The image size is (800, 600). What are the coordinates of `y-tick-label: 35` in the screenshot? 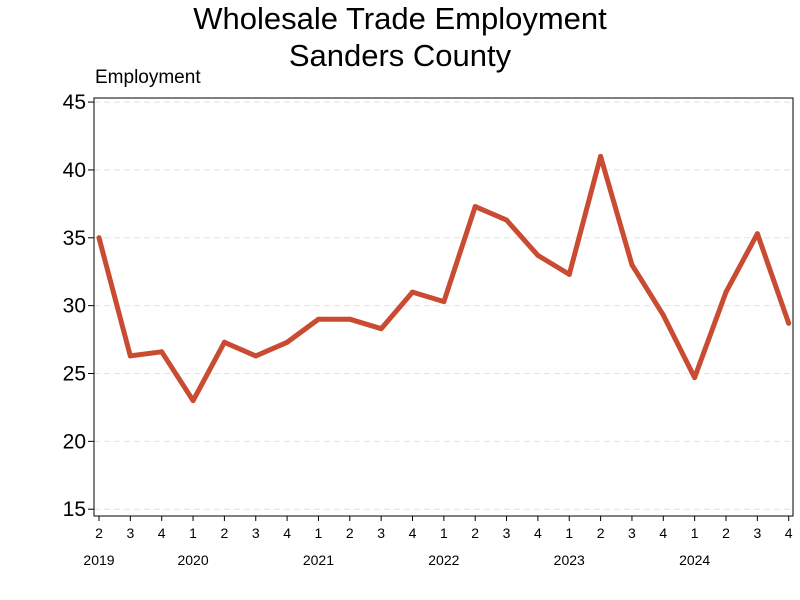 It's located at (74, 238).